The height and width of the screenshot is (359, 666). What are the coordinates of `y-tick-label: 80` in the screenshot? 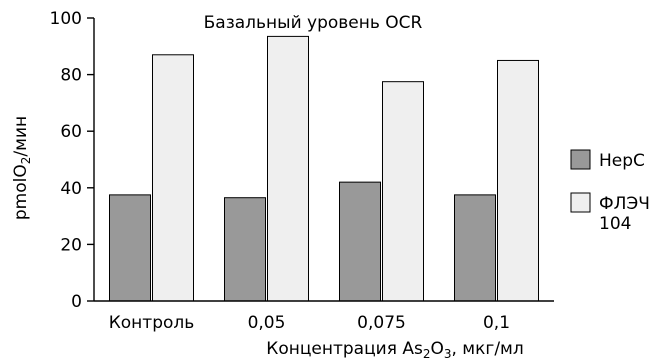 It's located at (71, 76).